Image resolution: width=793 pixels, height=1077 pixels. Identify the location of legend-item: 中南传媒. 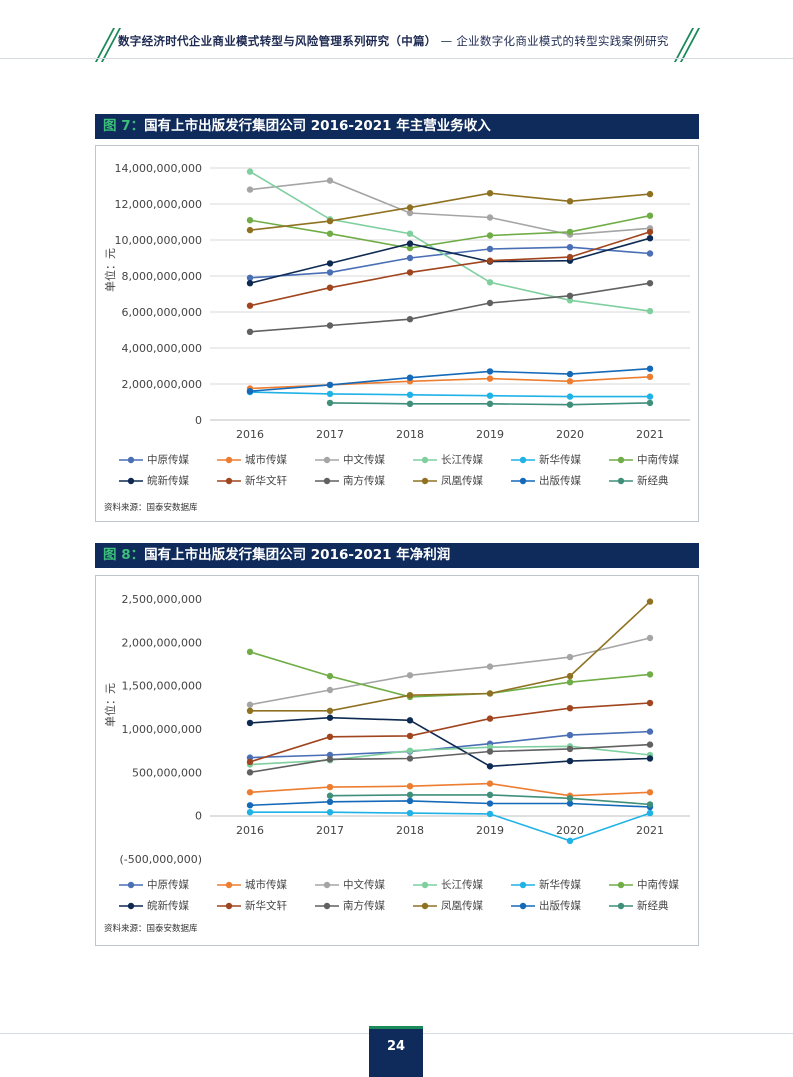
(643, 459).